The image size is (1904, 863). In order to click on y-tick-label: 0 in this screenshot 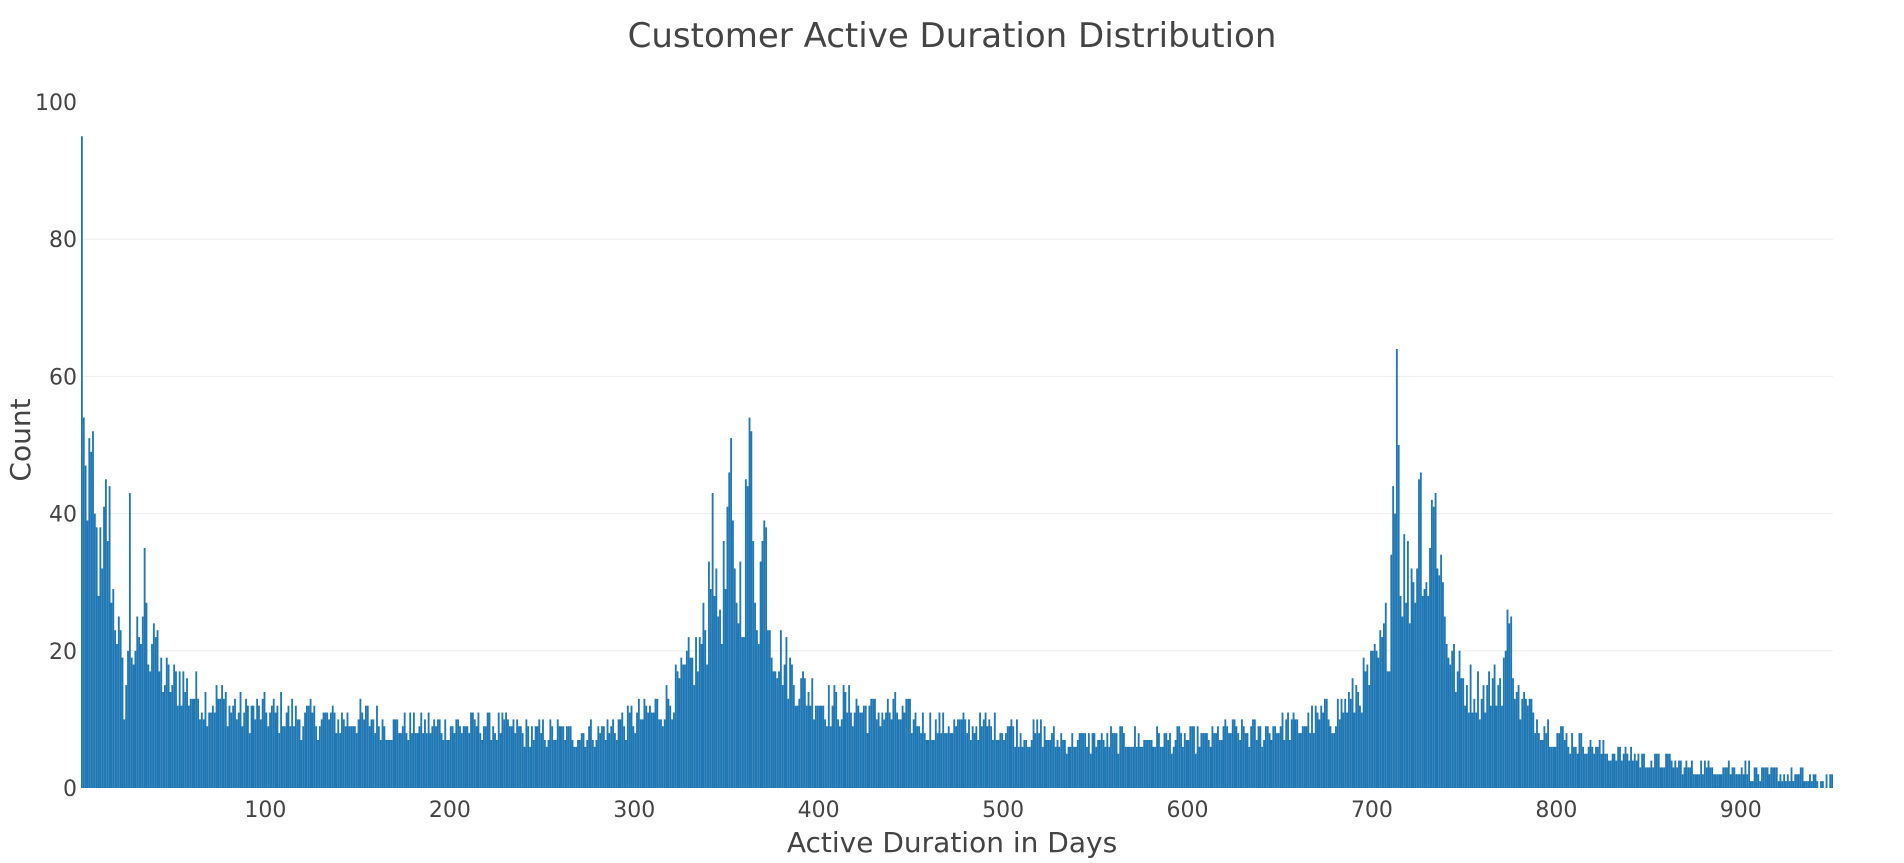, I will do `click(70, 789)`.